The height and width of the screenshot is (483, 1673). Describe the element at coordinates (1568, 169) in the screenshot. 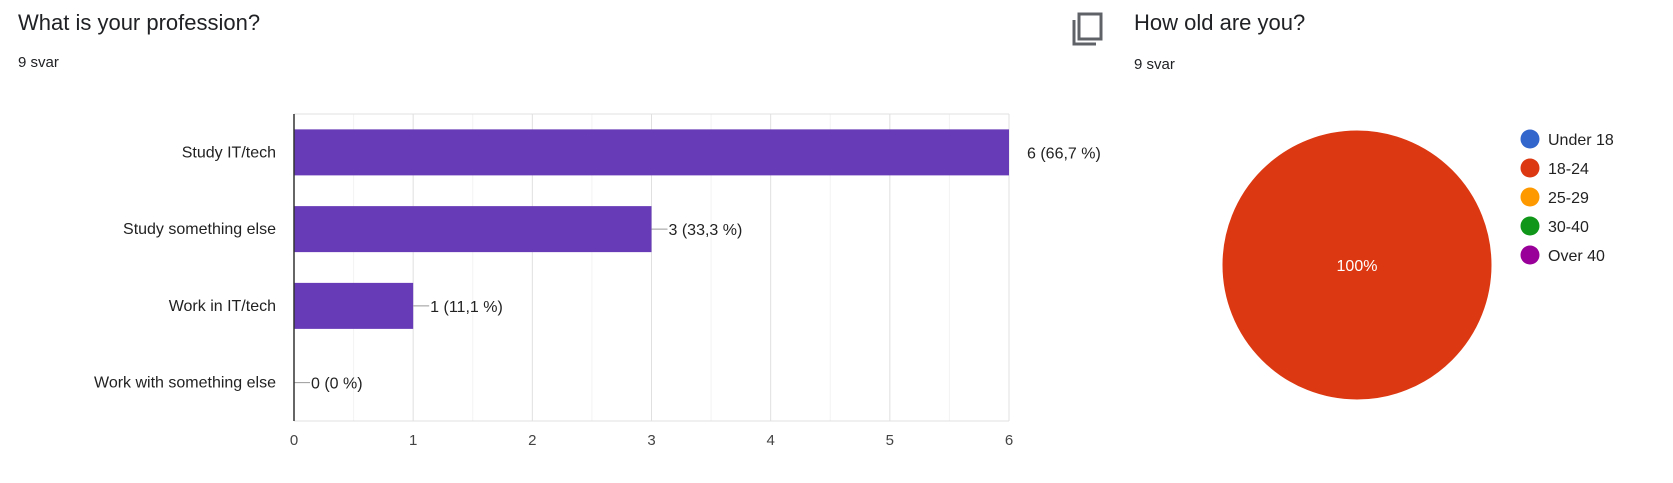

I see `legend-label: 18-24` at that location.